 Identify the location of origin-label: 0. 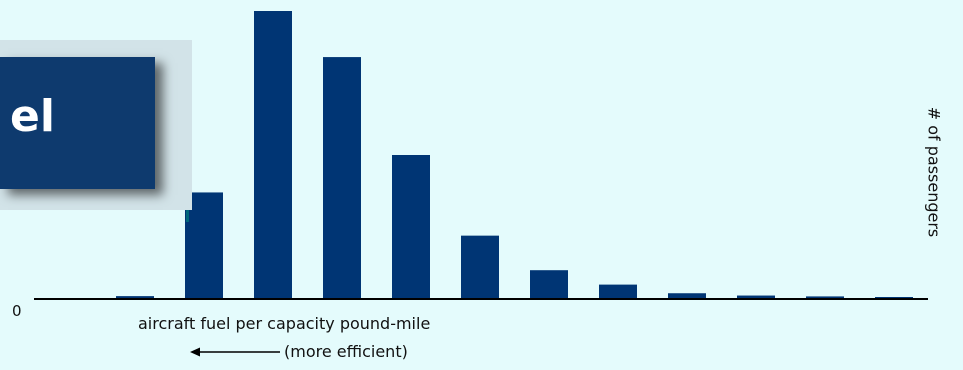
(17, 311).